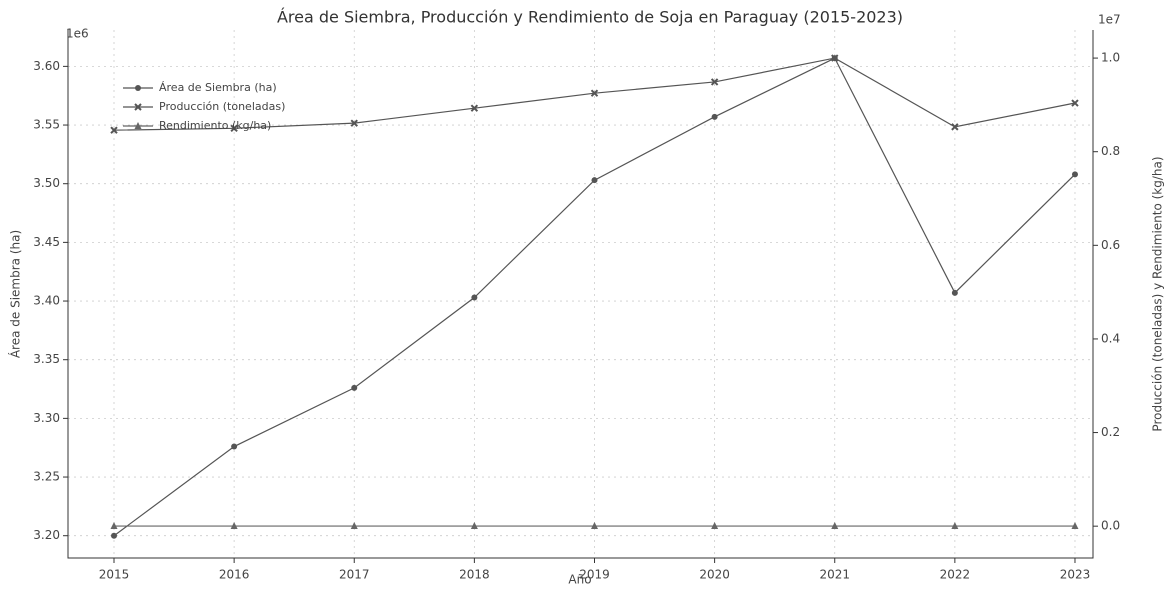 The width and height of the screenshot is (1167, 589). What do you see at coordinates (222, 106) in the screenshot?
I see `legend-label: Producción (toneladas)` at bounding box center [222, 106].